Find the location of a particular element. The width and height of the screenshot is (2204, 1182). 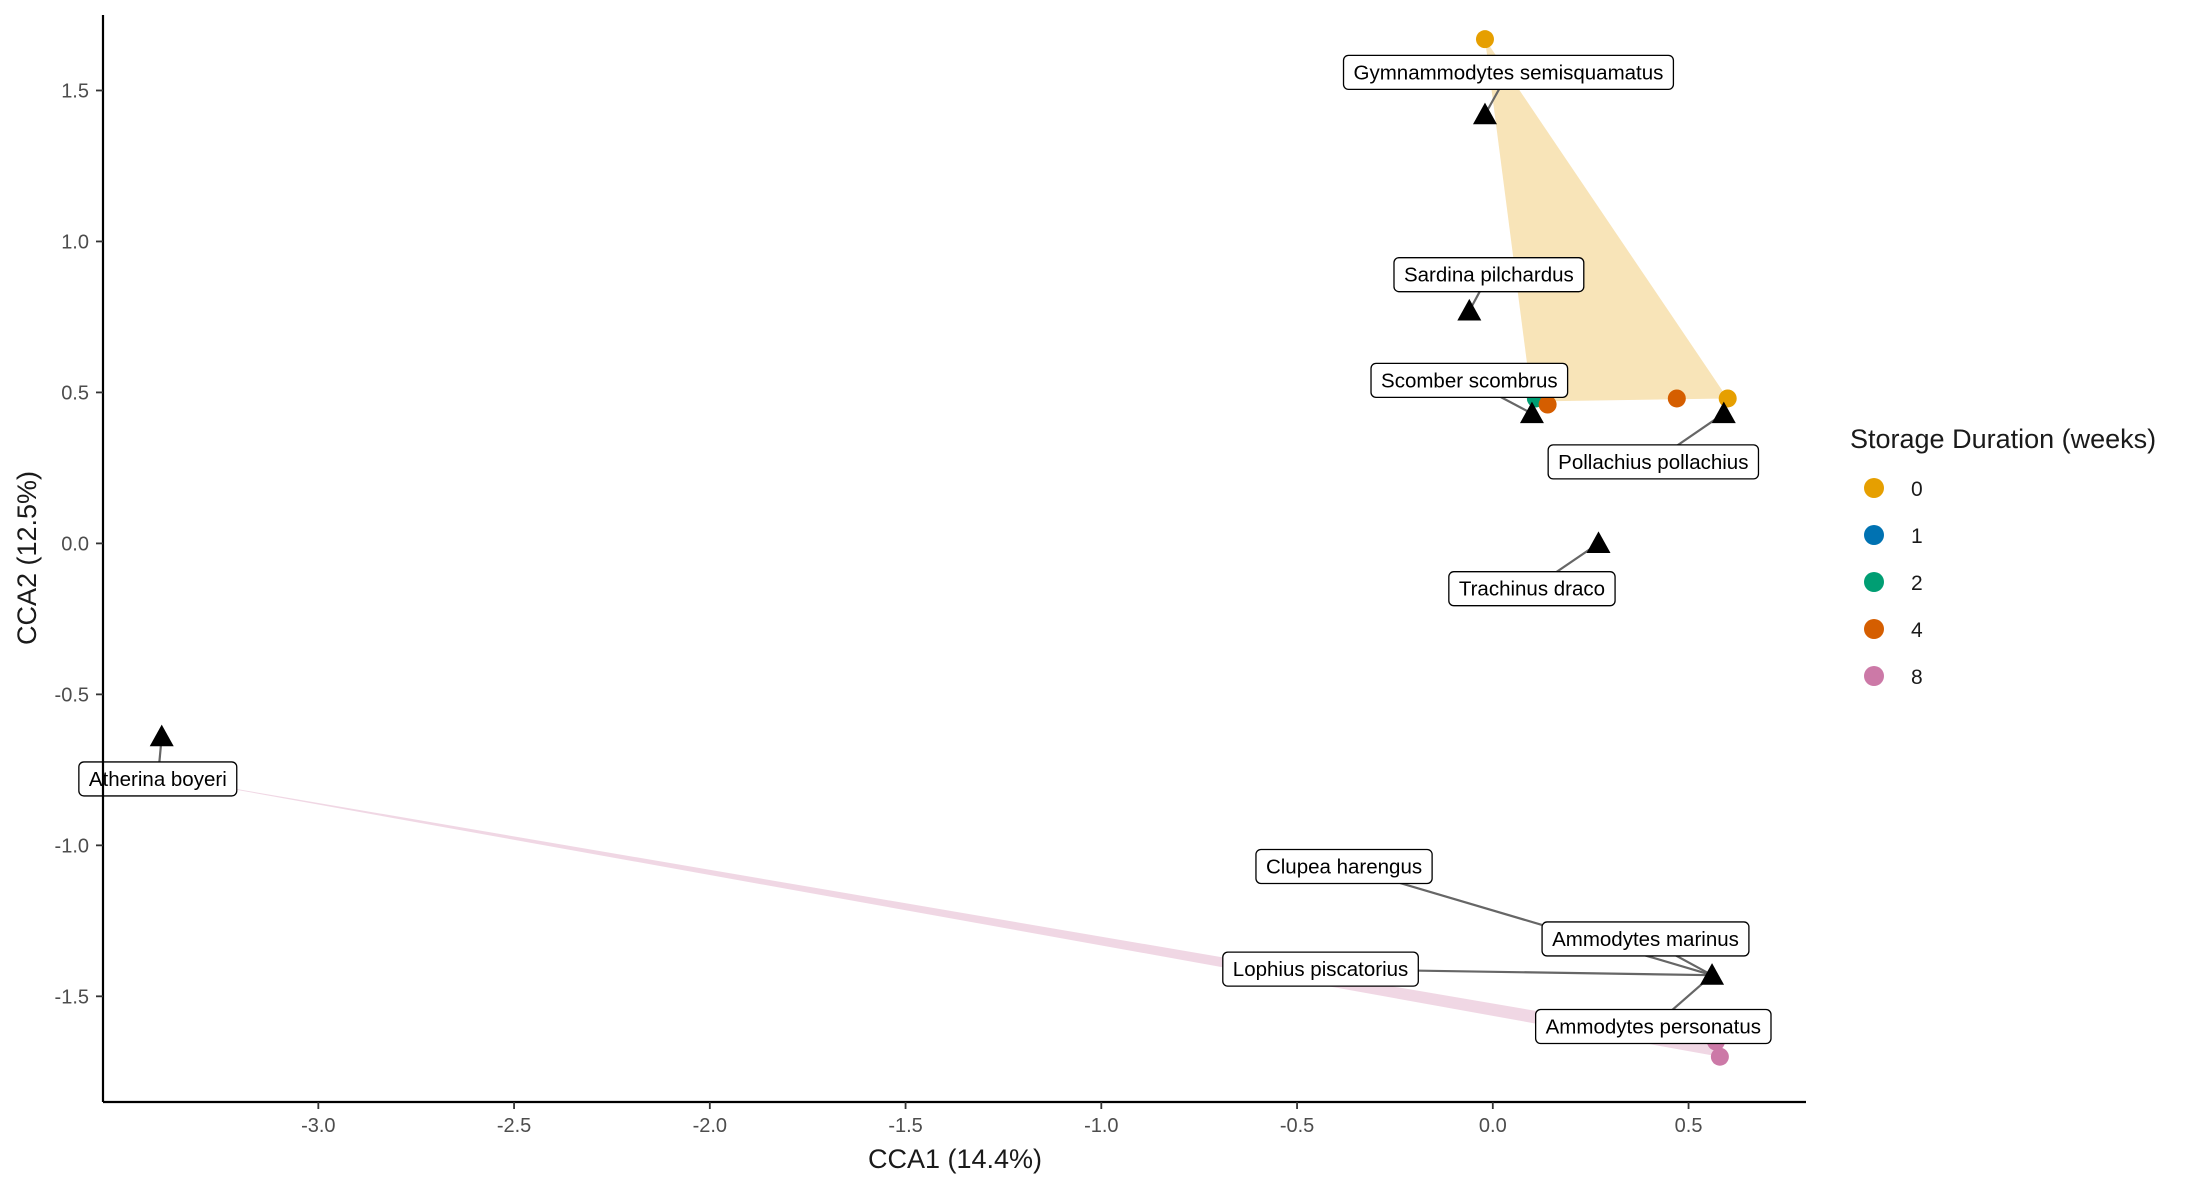

x-tick-label: -2.5 is located at coordinates (514, 1126).